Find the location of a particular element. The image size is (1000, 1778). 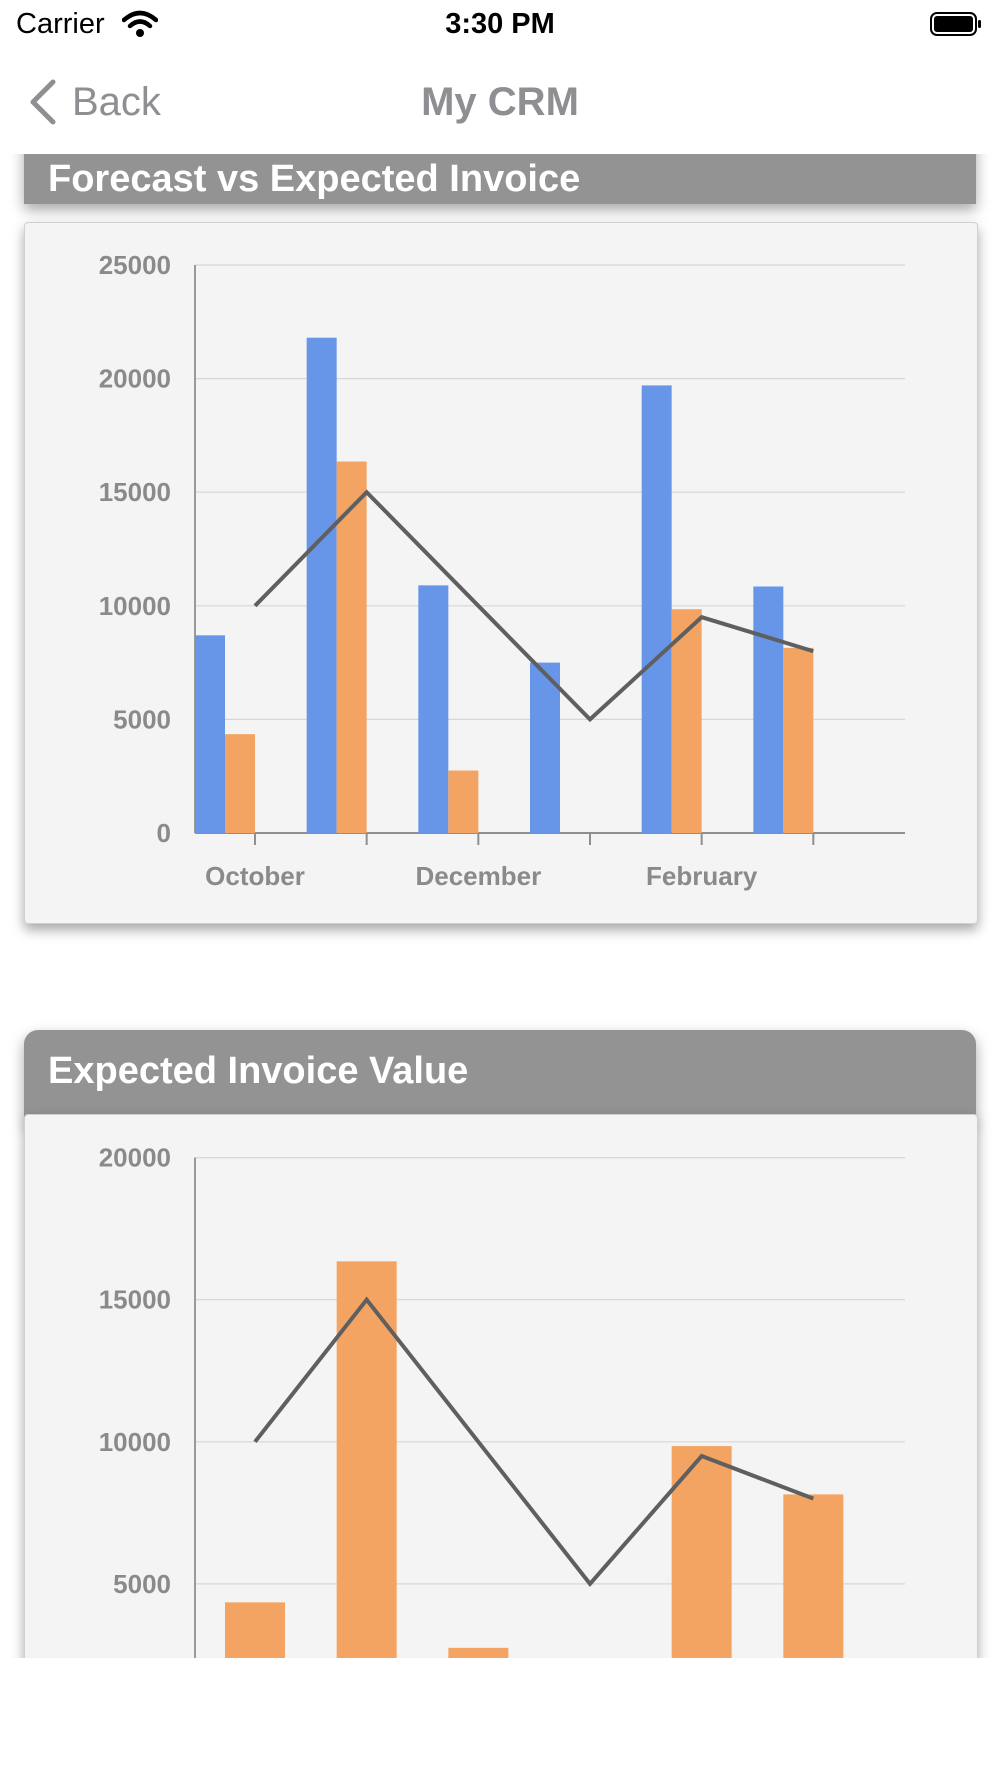

y-tick-label: 0 is located at coordinates (164, 833).